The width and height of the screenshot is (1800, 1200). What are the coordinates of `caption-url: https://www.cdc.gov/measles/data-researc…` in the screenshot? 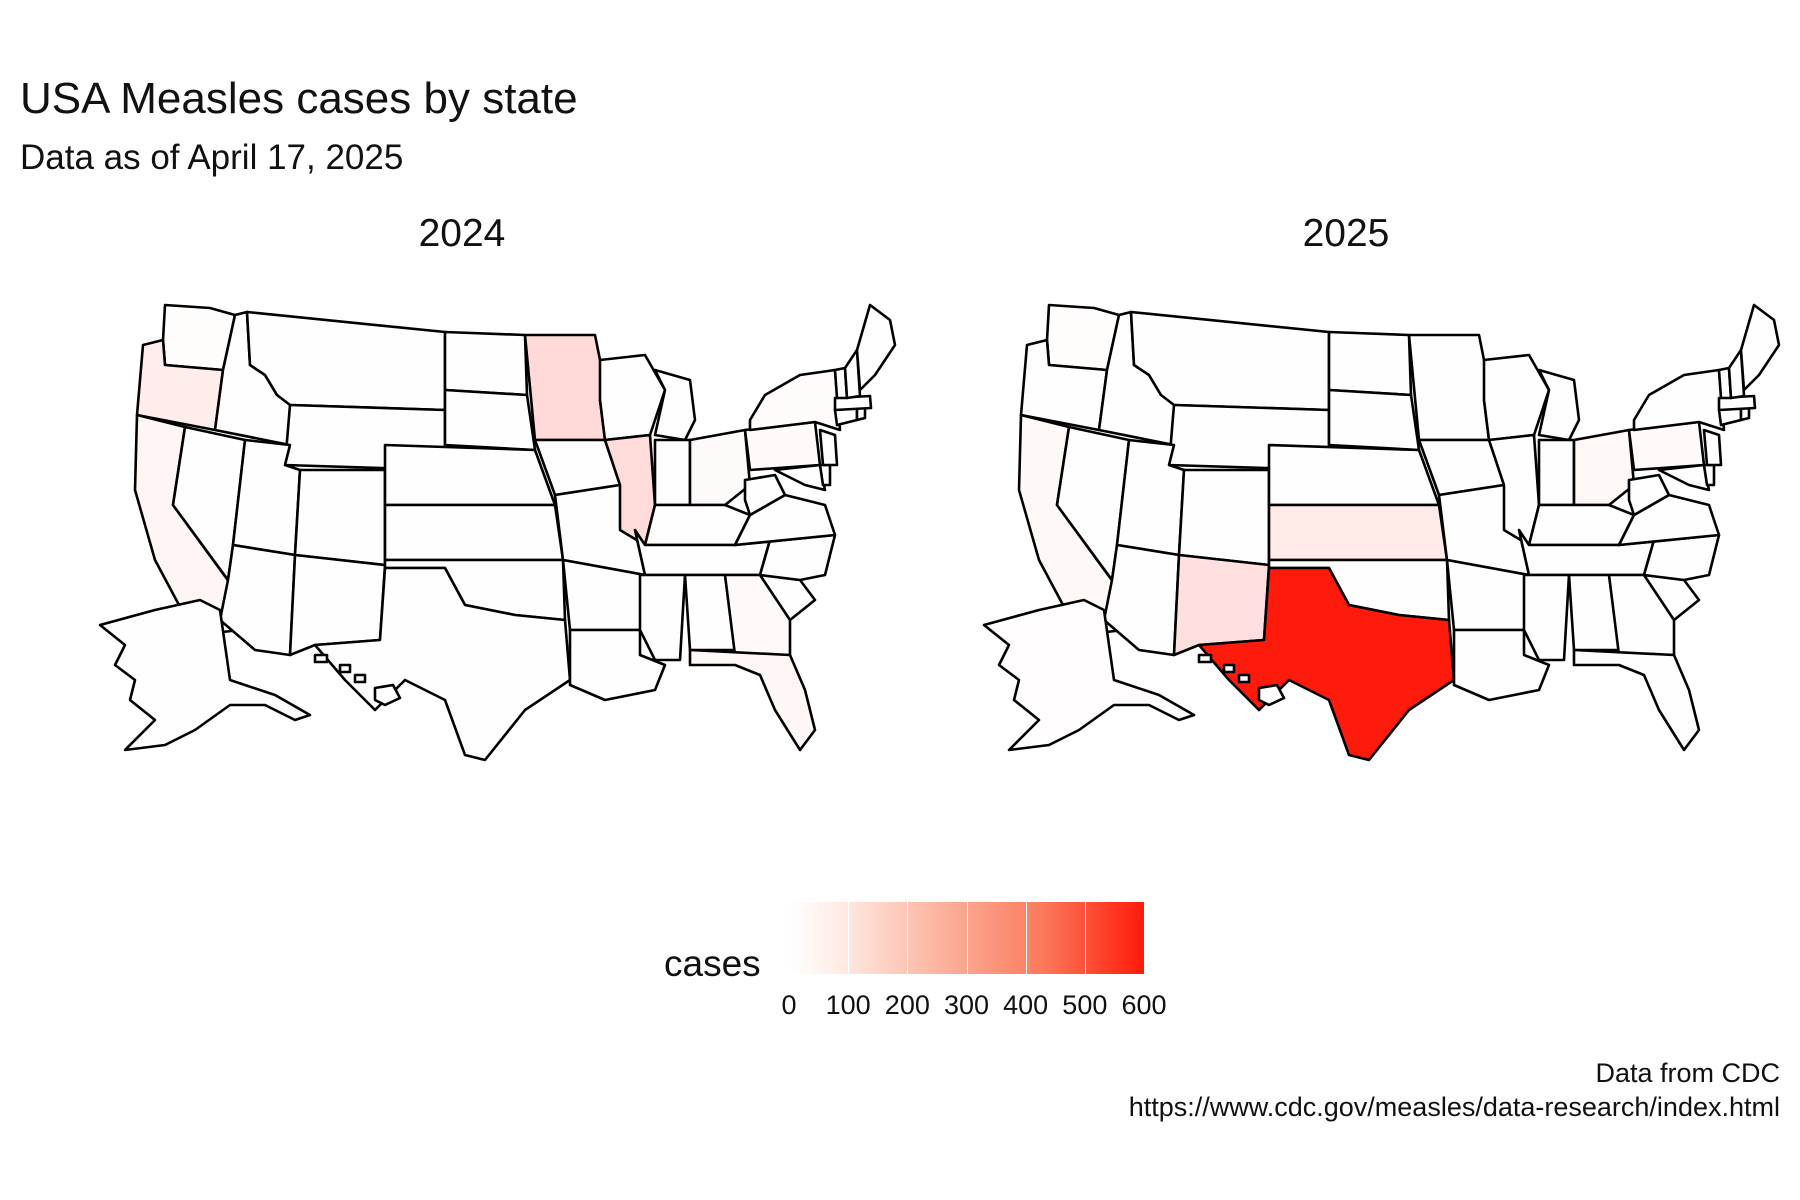 It's located at (1454, 1107).